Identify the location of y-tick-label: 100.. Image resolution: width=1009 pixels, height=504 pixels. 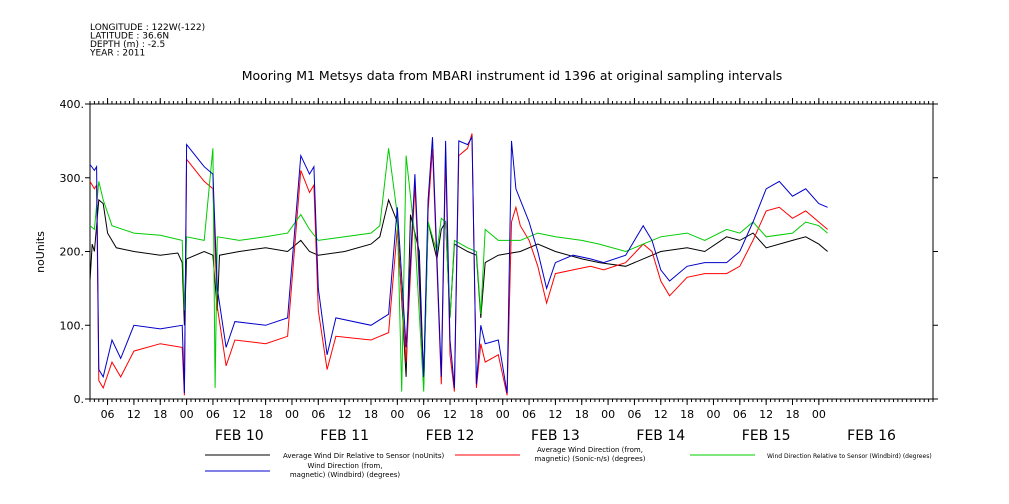
(72, 325).